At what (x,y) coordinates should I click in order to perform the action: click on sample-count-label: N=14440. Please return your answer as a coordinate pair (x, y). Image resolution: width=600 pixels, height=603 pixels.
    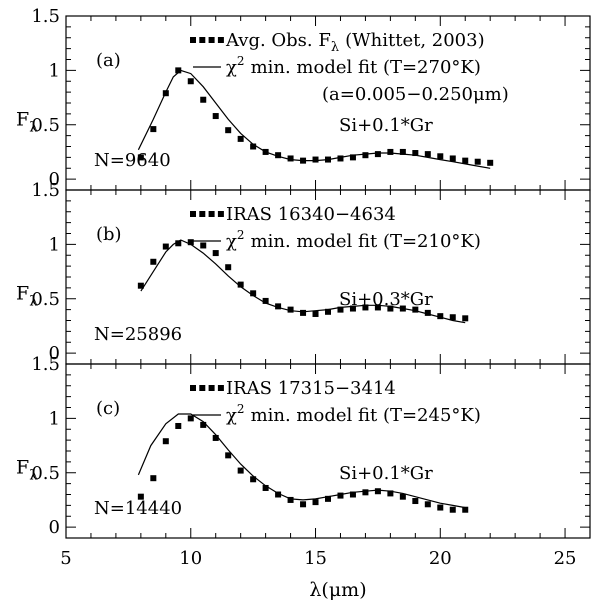
    Looking at the image, I should click on (138, 508).